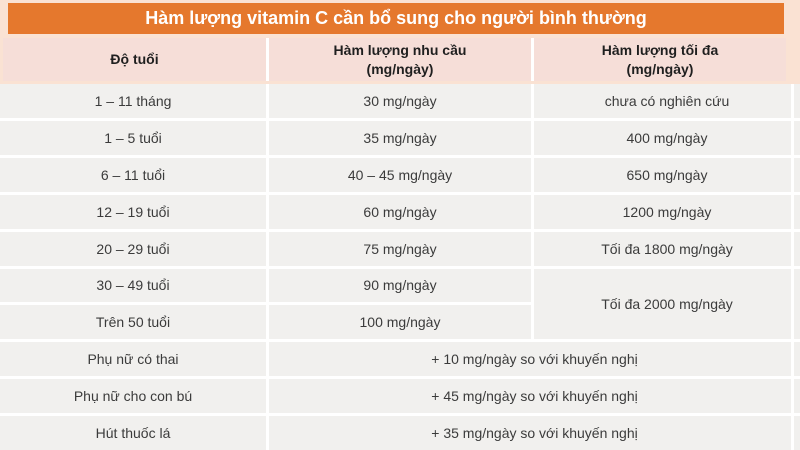  What do you see at coordinates (133, 433) in the screenshot?
I see `age-cell: Hút thuốc lá` at bounding box center [133, 433].